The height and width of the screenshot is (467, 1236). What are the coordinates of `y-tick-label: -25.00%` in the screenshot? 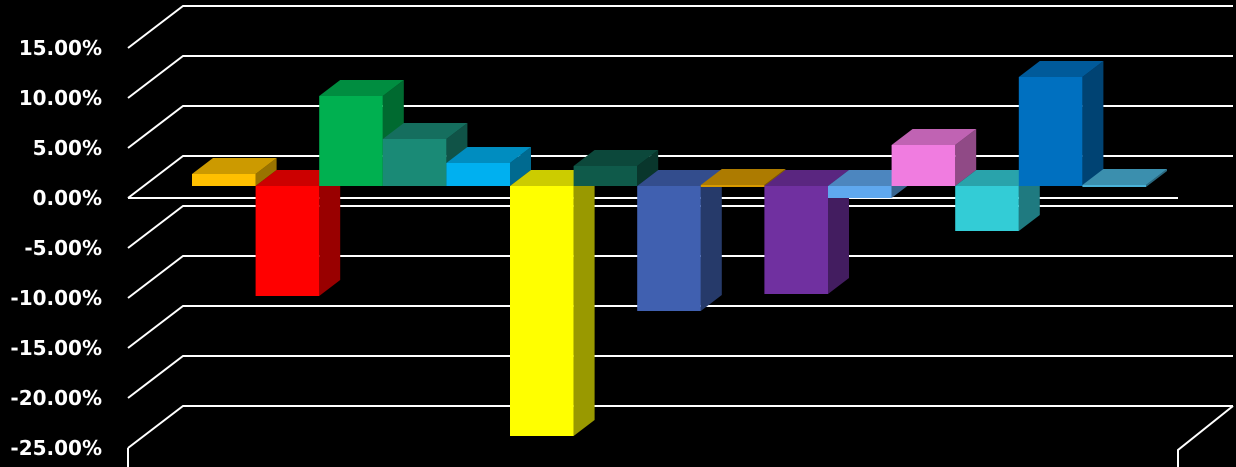 It's located at (56, 448).